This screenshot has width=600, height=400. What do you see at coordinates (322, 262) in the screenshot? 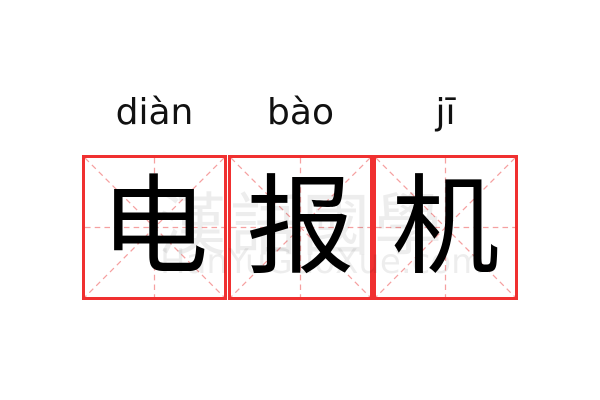
I see `watermark-latin: HanYuGuoXue.com` at bounding box center [322, 262].